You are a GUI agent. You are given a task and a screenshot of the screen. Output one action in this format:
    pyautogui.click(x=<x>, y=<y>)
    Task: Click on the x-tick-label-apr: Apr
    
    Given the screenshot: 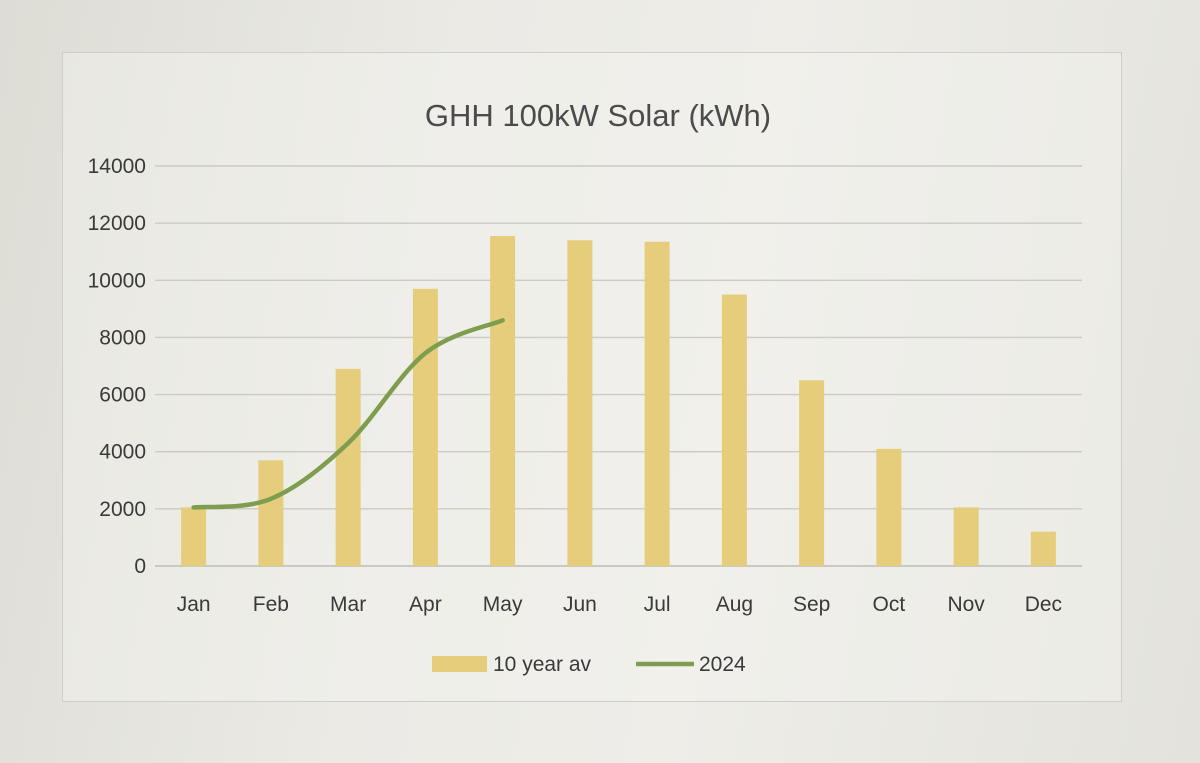 What is the action you would take?
    pyautogui.click(x=425, y=604)
    